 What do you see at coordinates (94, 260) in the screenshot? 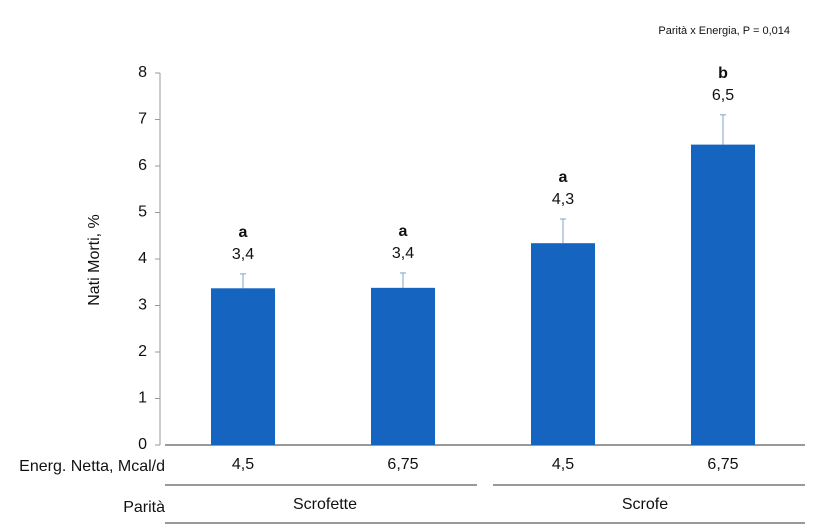
I see `y-axis-label: Nati Morti, %` at bounding box center [94, 260].